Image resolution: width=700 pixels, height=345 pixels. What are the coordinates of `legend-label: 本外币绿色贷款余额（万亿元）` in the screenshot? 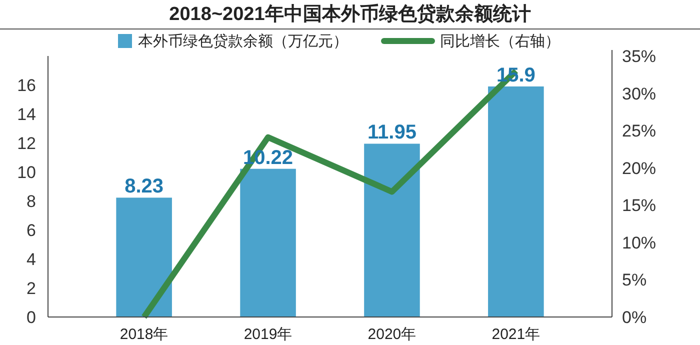 It's located at (243, 41).